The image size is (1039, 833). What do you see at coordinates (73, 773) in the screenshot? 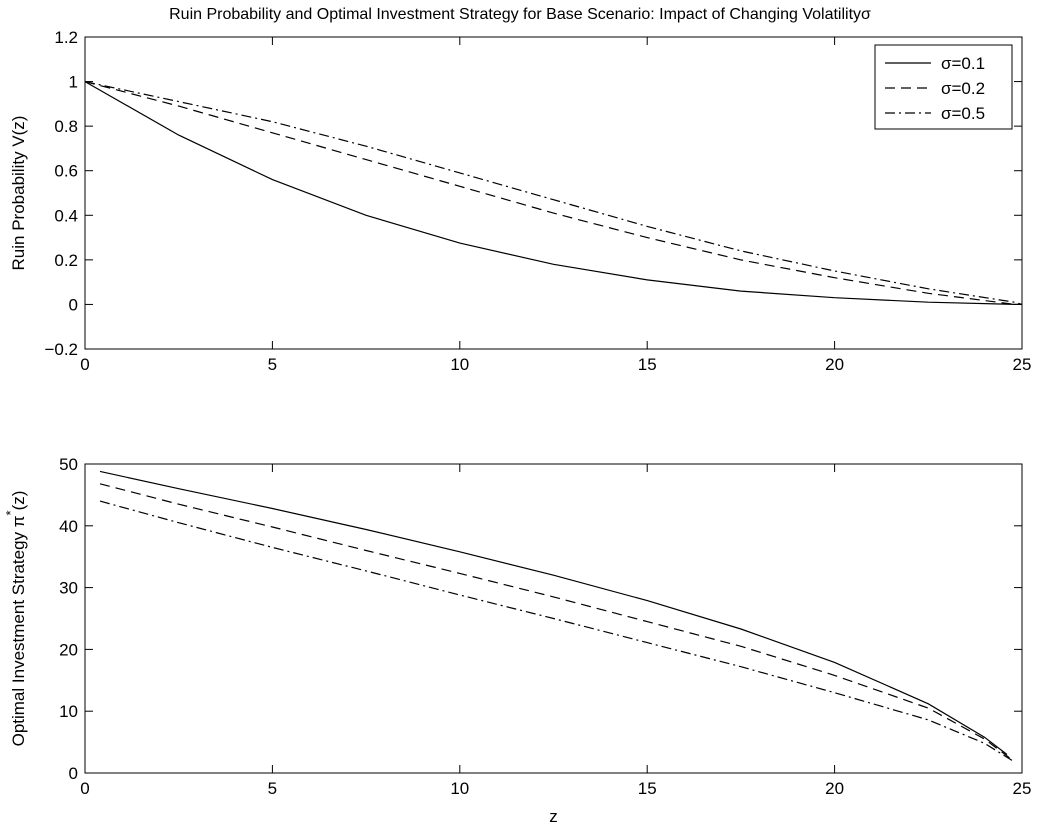
I see `bottom-y-tick-label: 0` at bounding box center [73, 773].